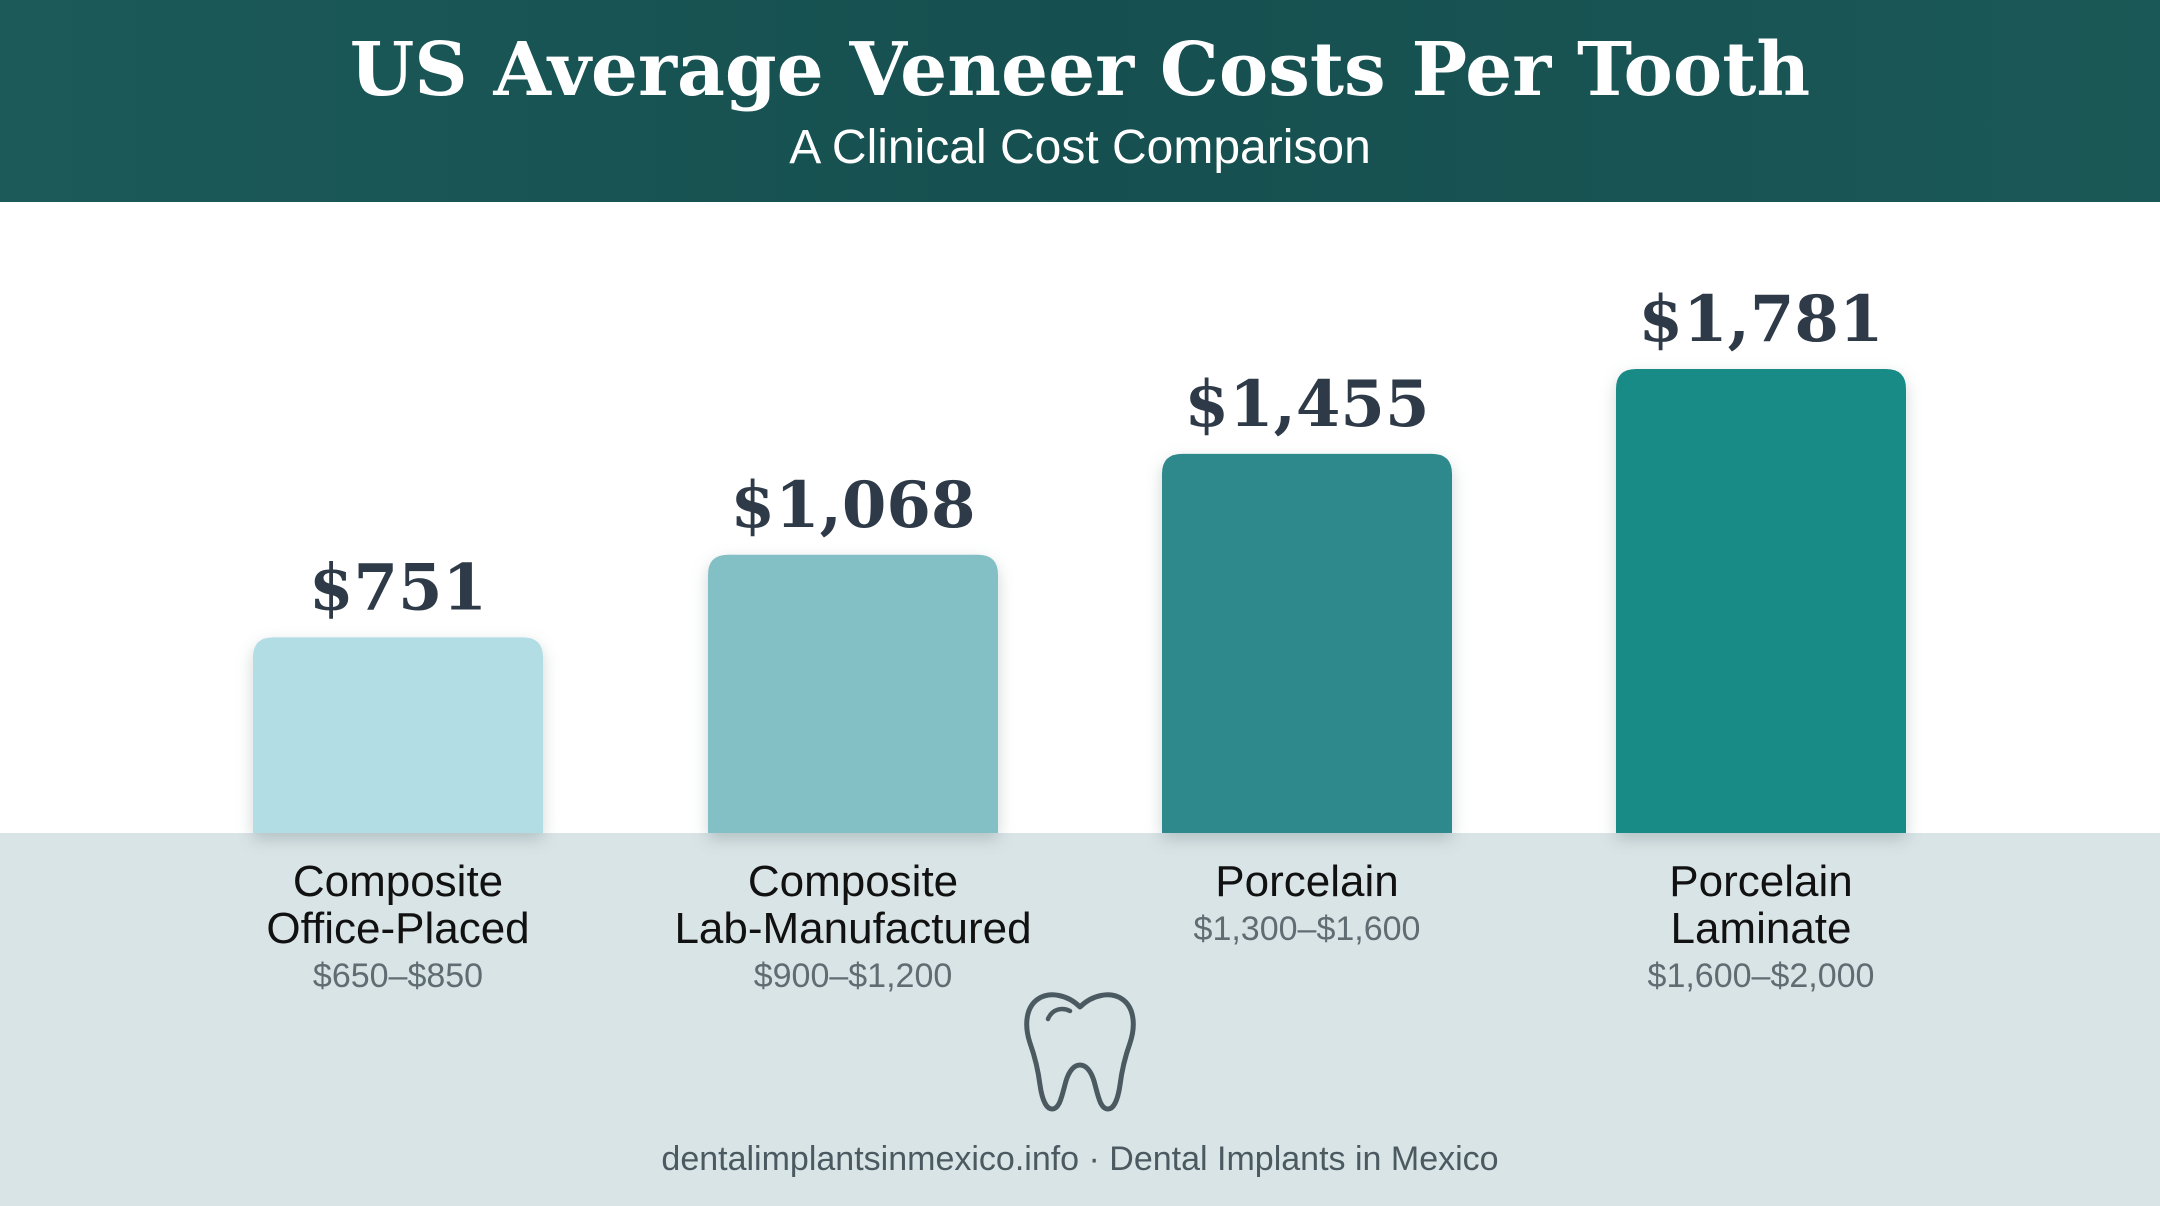 The image size is (2160, 1206). What do you see at coordinates (1080, 70) in the screenshot?
I see `page-title: US Average Veneer Costs Per Tooth` at bounding box center [1080, 70].